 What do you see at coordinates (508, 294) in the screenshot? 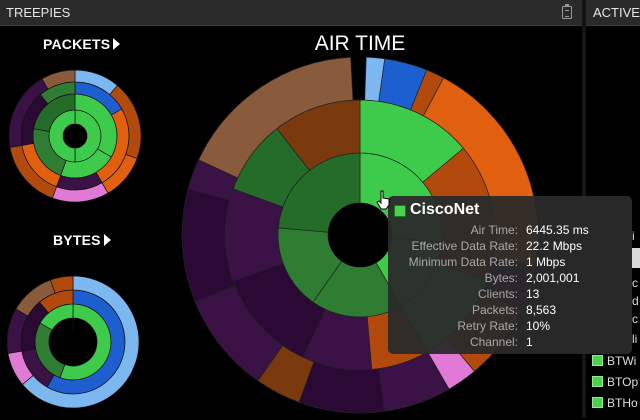
I see `tooltip-row: Clients: 13` at bounding box center [508, 294].